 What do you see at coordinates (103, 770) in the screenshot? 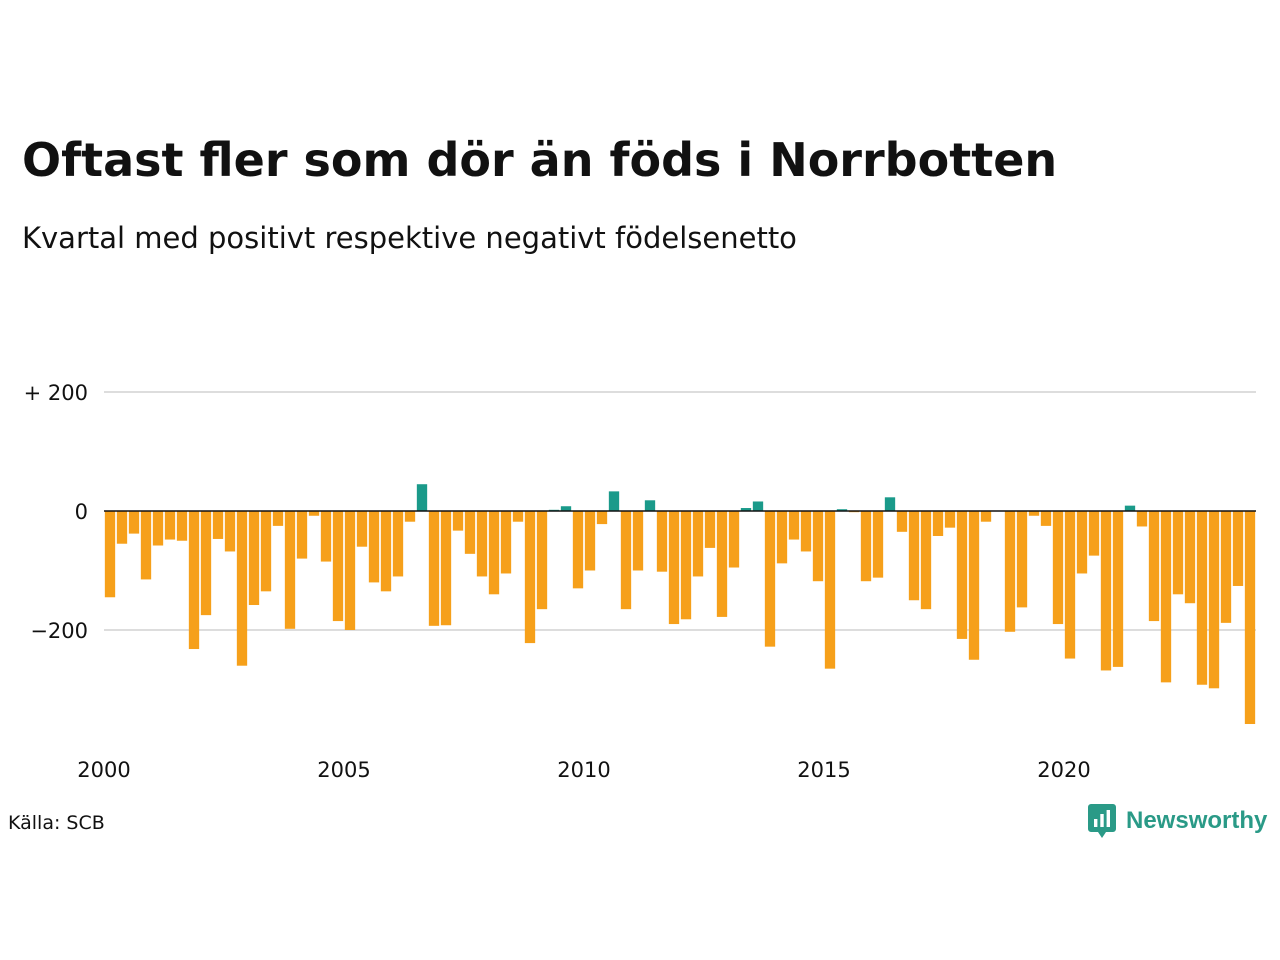
I see `x-tick-label: 2000` at bounding box center [103, 770].